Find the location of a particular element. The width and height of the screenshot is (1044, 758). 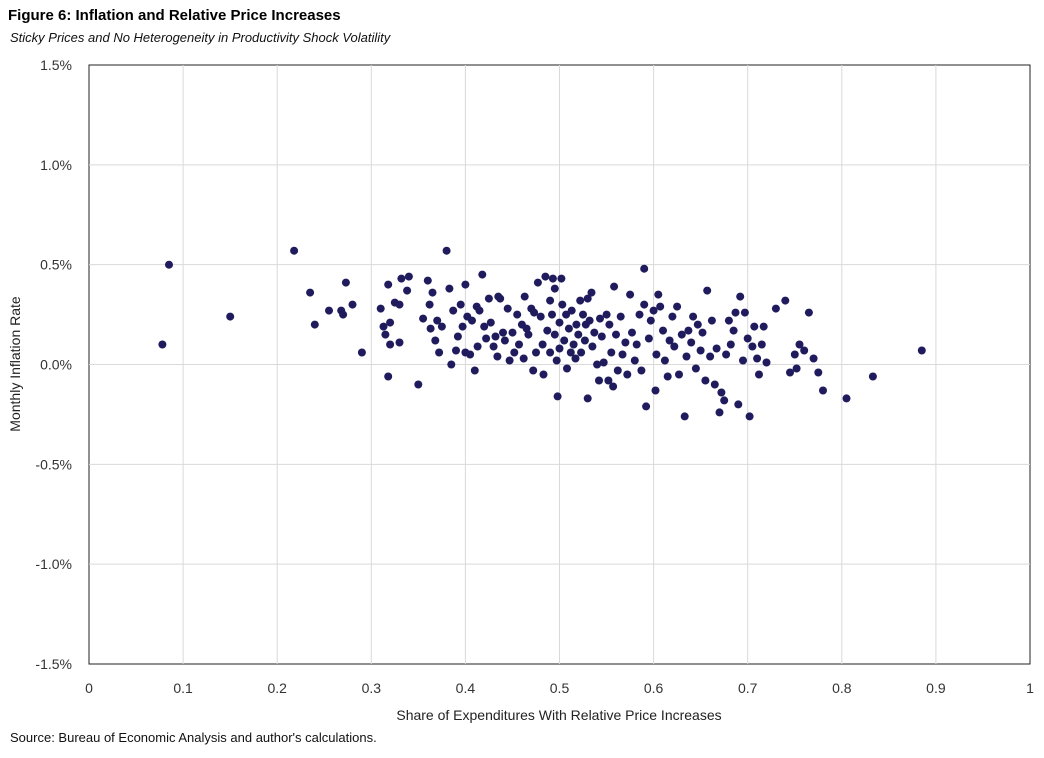

x-axis-ticks: 0 0.1 0.2 0.3 0.4 0.5 0.6 0.7 0.8 0.9 1 is located at coordinates (559, 688).